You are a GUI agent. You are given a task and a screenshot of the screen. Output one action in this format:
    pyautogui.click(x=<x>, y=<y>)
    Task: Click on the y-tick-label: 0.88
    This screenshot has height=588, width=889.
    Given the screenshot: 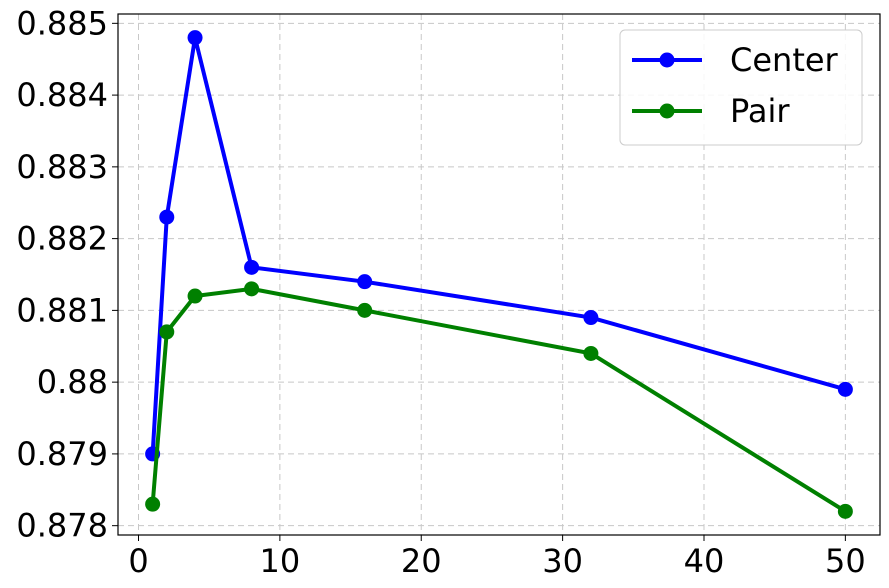 What is the action you would take?
    pyautogui.click(x=72, y=382)
    